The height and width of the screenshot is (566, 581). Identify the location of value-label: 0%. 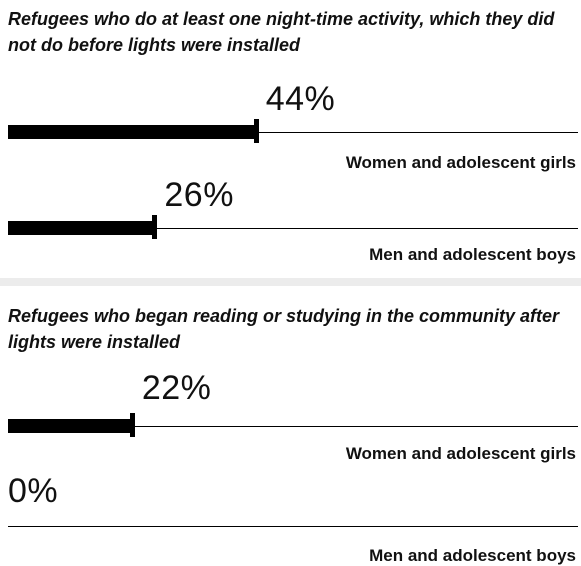
(33, 491).